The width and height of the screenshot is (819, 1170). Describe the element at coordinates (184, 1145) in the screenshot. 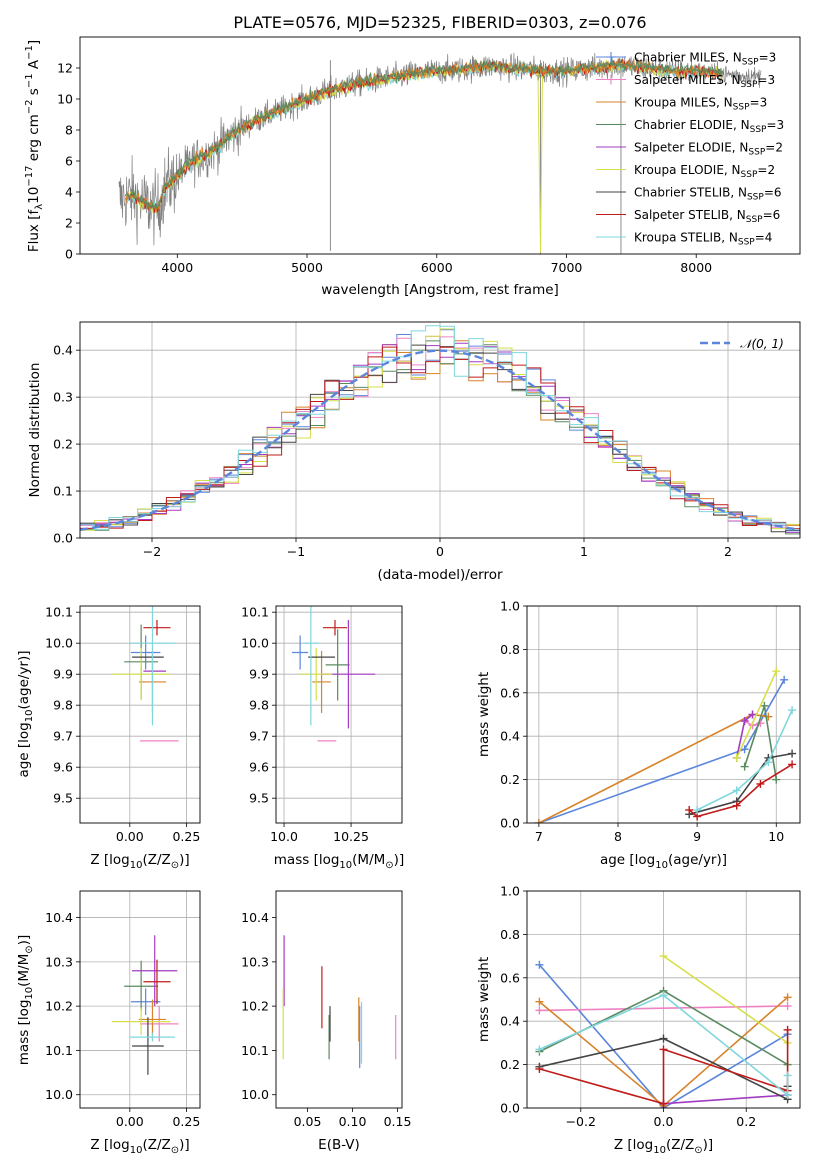

I see `xlabel-mass_vs_Z-part: )]` at that location.